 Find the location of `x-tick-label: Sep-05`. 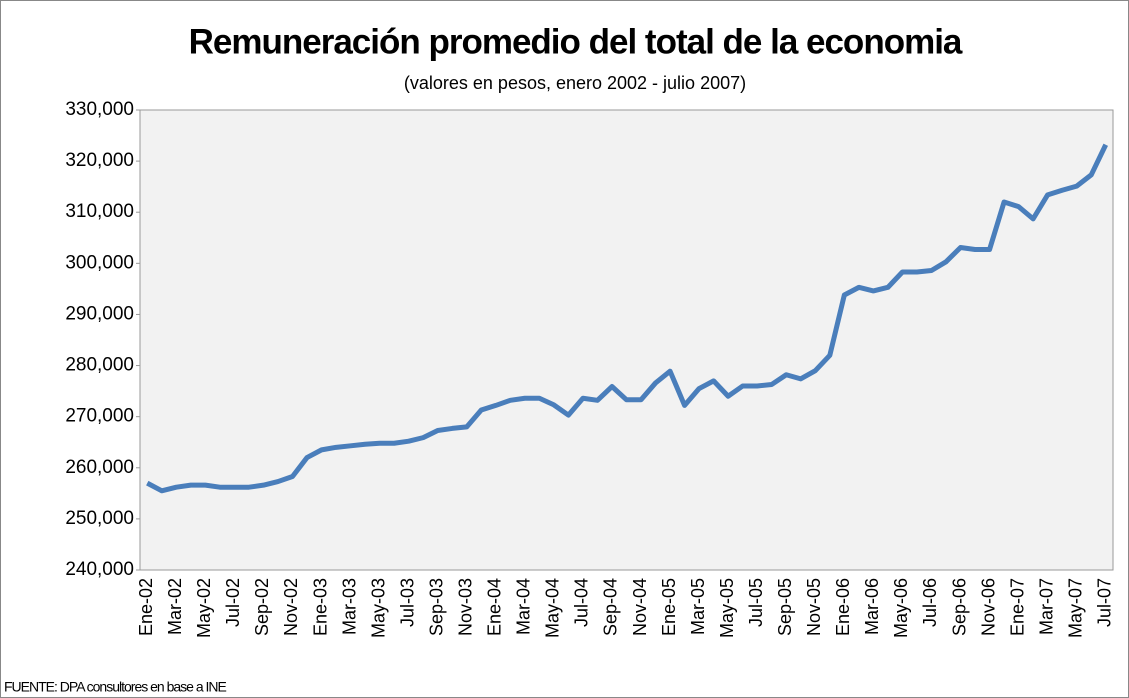

x-tick-label: Sep-05 is located at coordinates (785, 607).